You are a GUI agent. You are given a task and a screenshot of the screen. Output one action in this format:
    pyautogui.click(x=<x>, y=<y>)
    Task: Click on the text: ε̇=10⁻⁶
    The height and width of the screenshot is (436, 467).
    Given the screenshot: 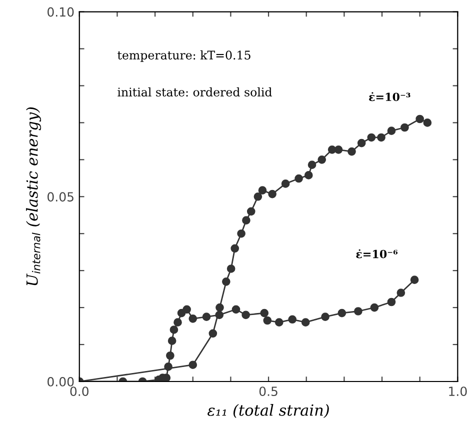 What is the action you would take?
    pyautogui.click(x=377, y=253)
    